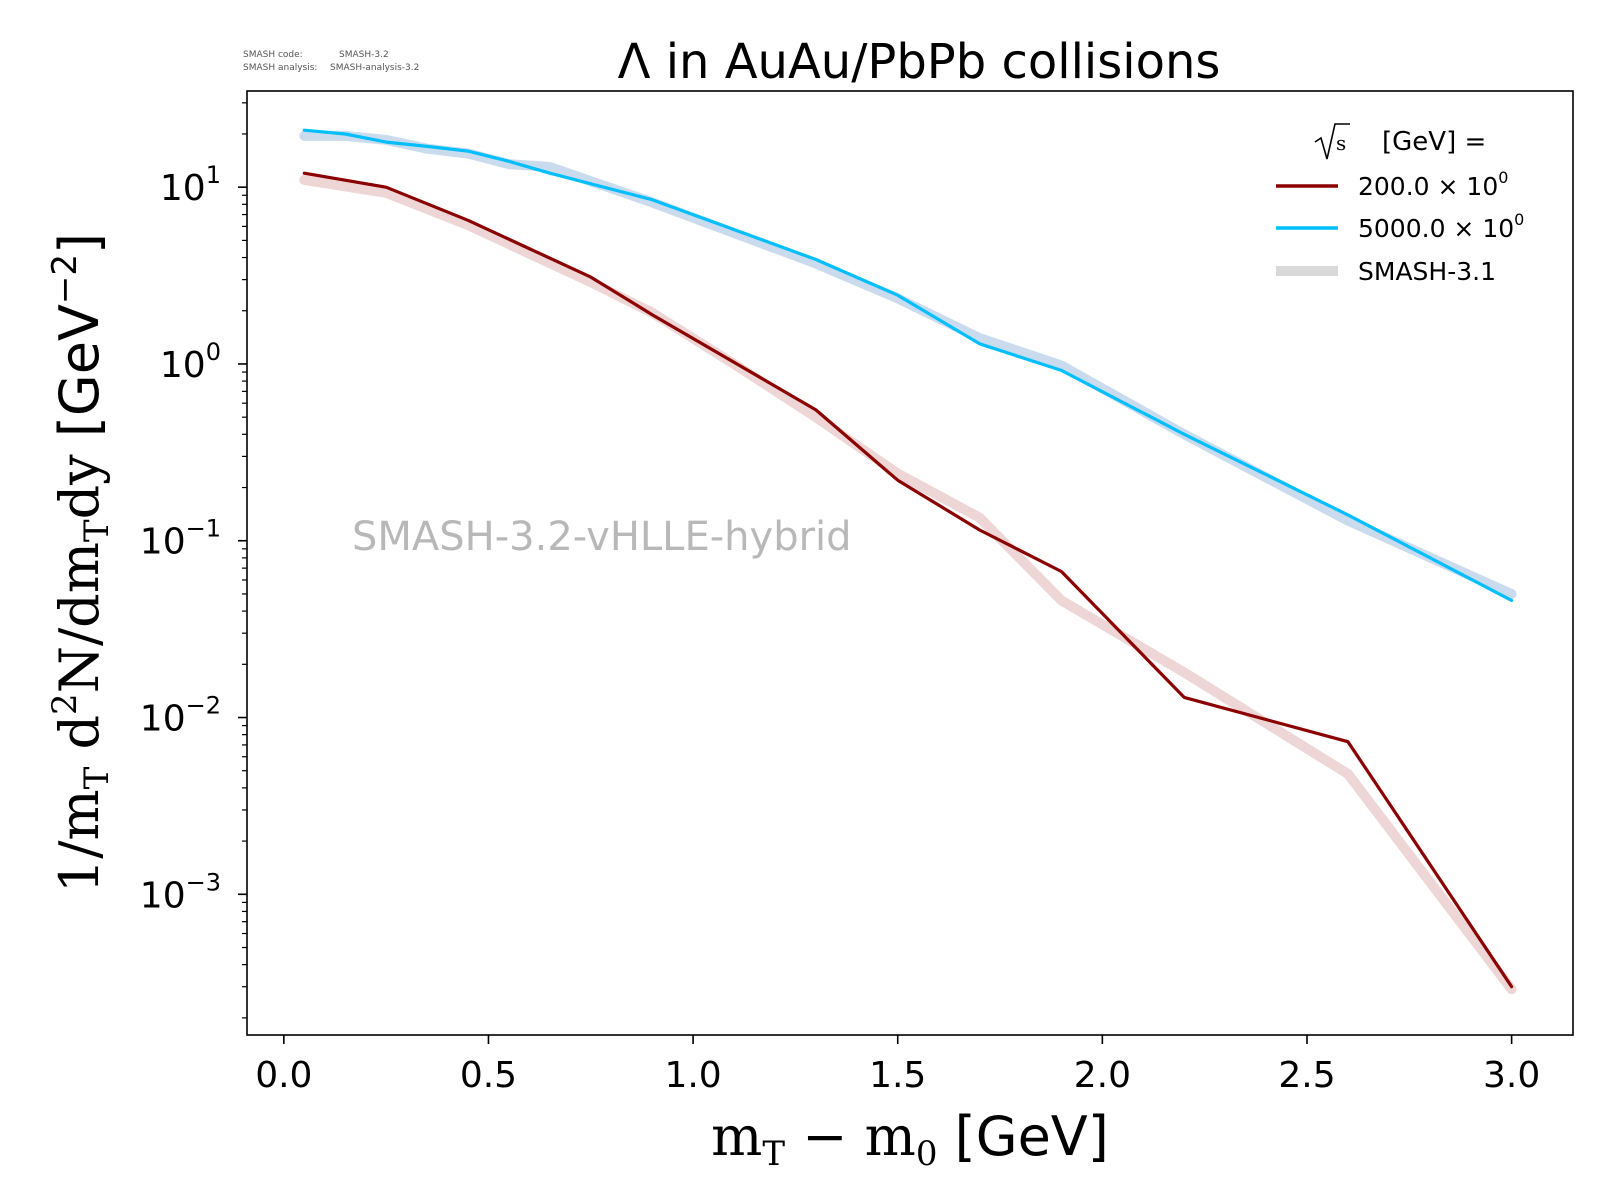 This screenshot has height=1200, width=1600. I want to click on watermark: SMASH-3.2-vHLLE-hybrid, so click(602, 537).